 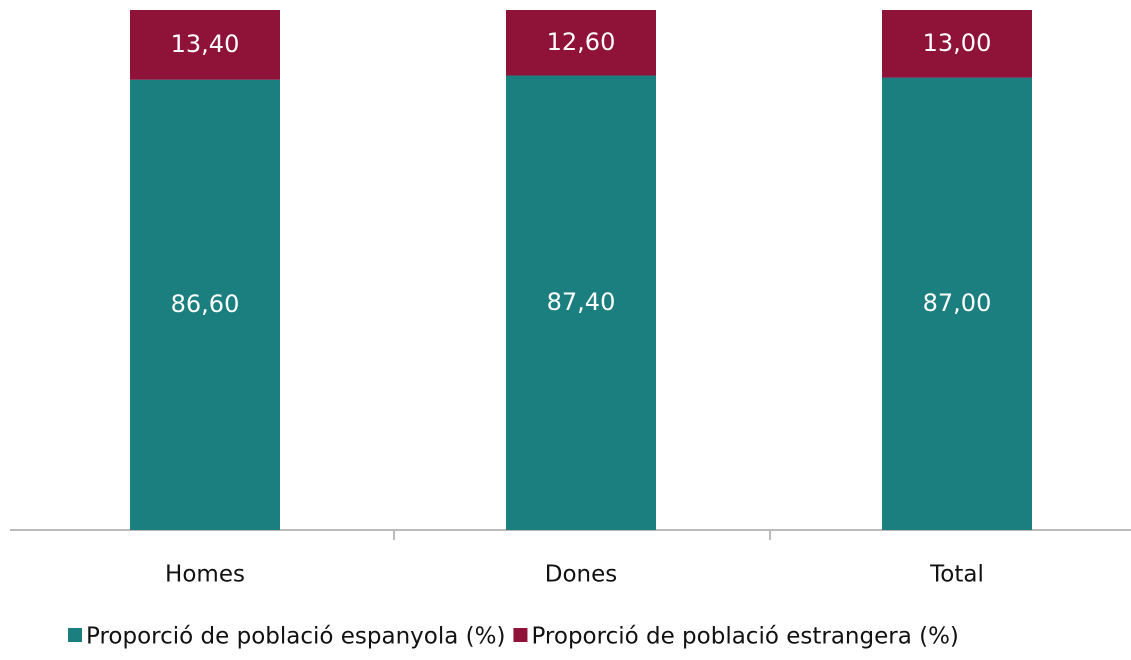 What do you see at coordinates (744, 637) in the screenshot?
I see `legend-label: Proporció de població estrangera (%)` at bounding box center [744, 637].